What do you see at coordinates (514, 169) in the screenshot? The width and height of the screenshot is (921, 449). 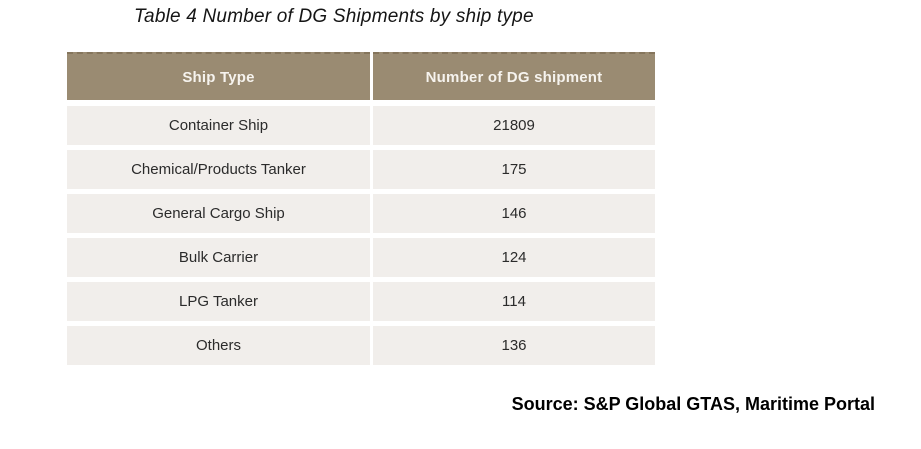 I see `shipment-count-cell: 175` at bounding box center [514, 169].